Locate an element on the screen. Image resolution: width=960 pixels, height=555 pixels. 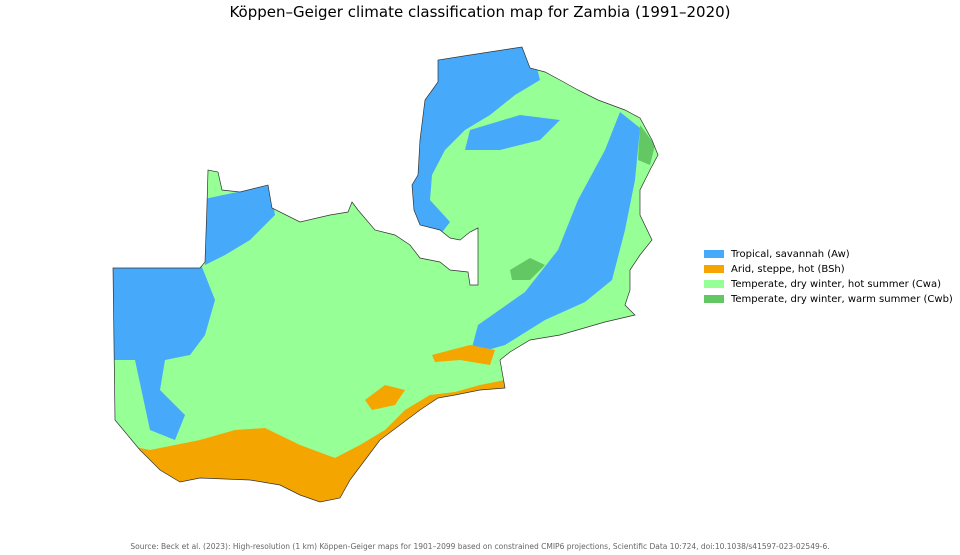
legend-label: Arid, steppe, hot (BSh) is located at coordinates (788, 269).